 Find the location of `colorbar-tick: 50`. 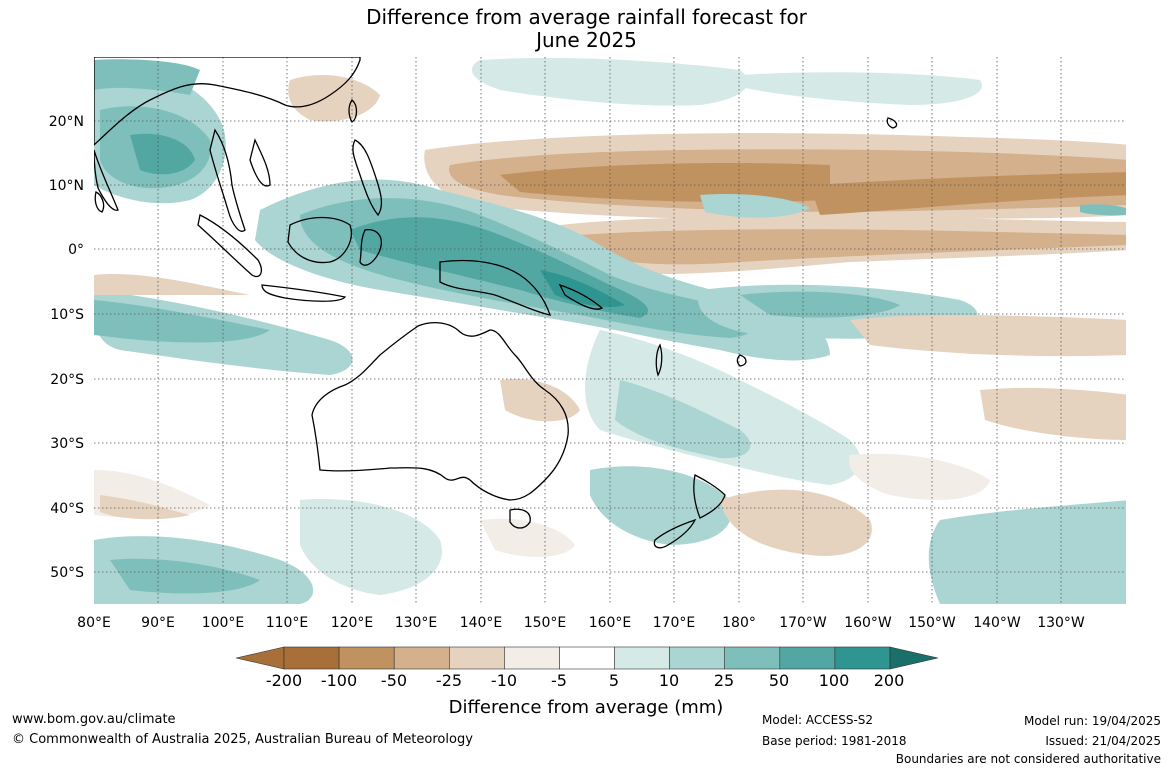

colorbar-tick: 50 is located at coordinates (779, 680).